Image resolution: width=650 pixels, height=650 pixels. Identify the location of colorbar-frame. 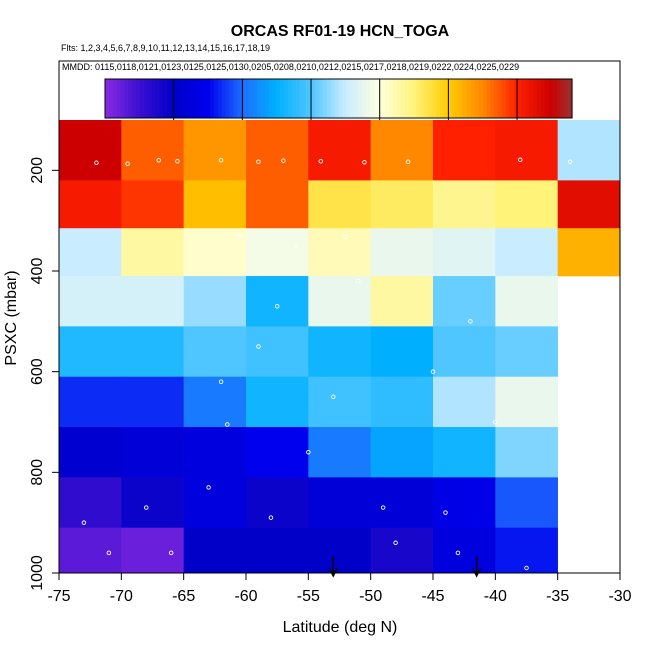
(338, 98).